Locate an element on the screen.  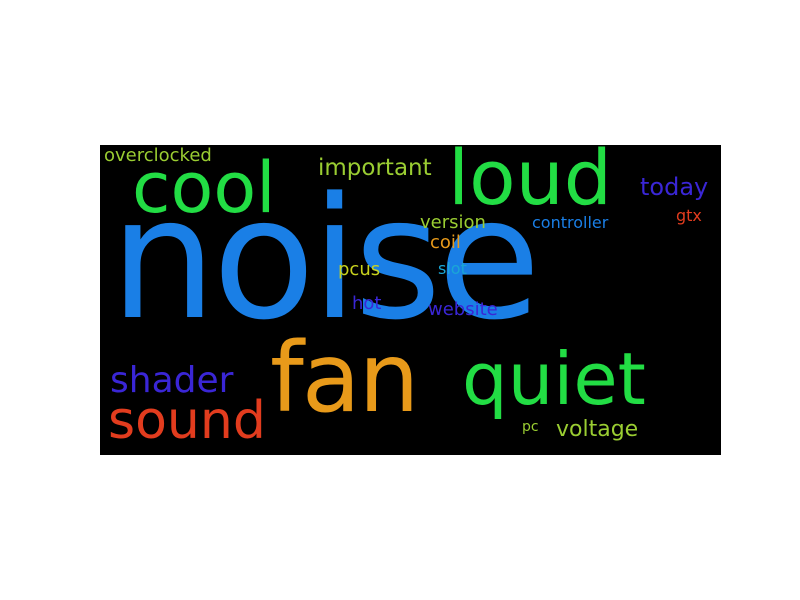
word-gtx: gtx is located at coordinates (689, 215).